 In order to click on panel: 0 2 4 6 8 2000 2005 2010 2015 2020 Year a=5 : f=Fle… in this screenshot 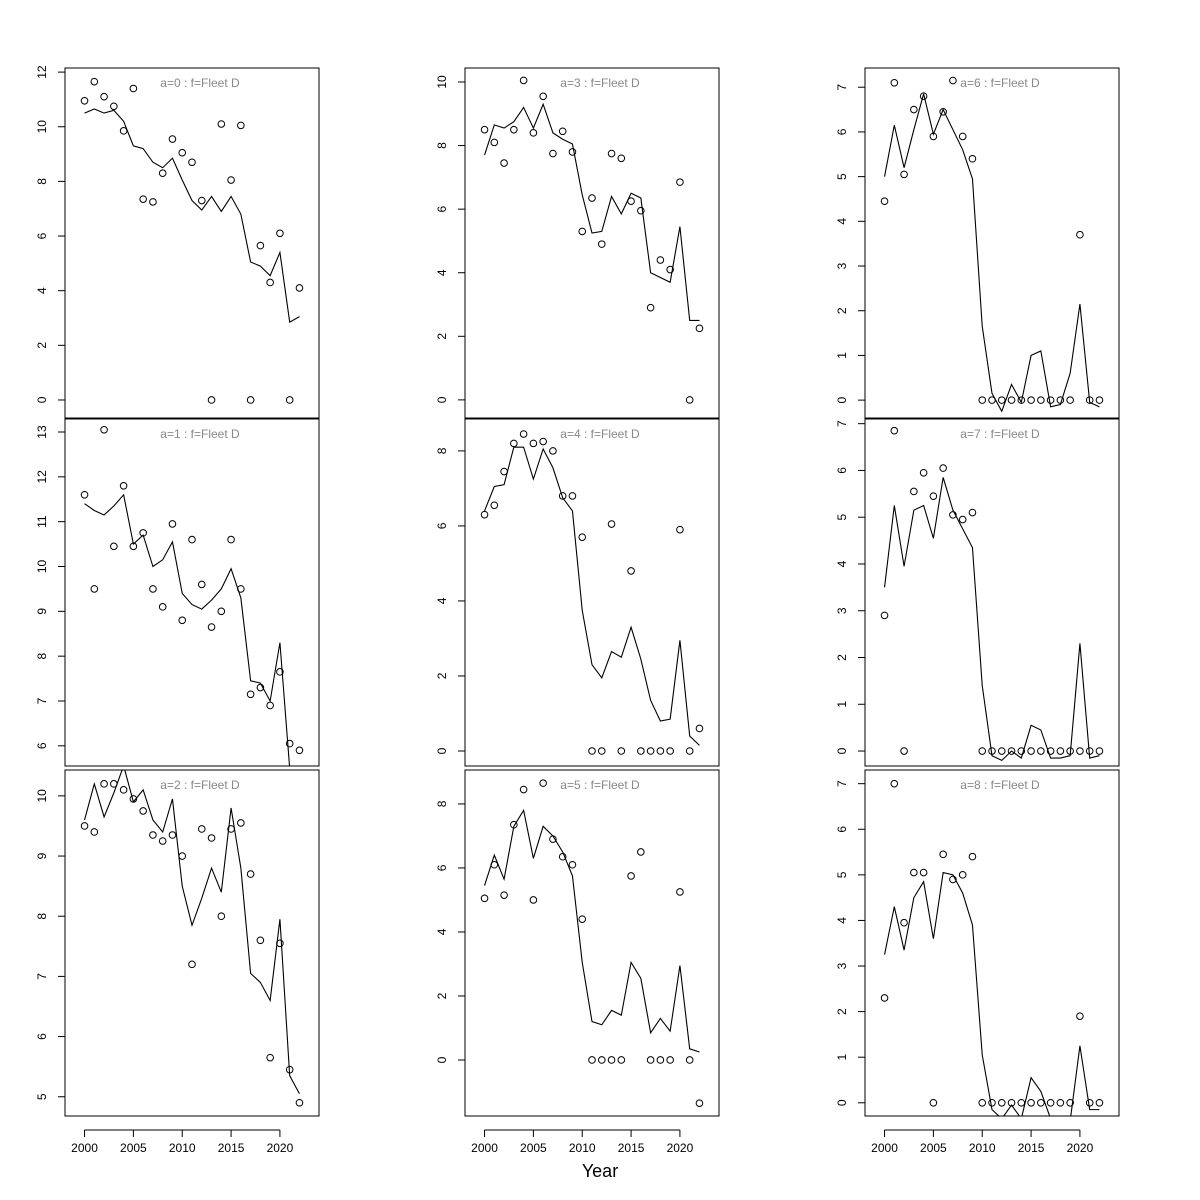, I will do `click(577, 975)`.